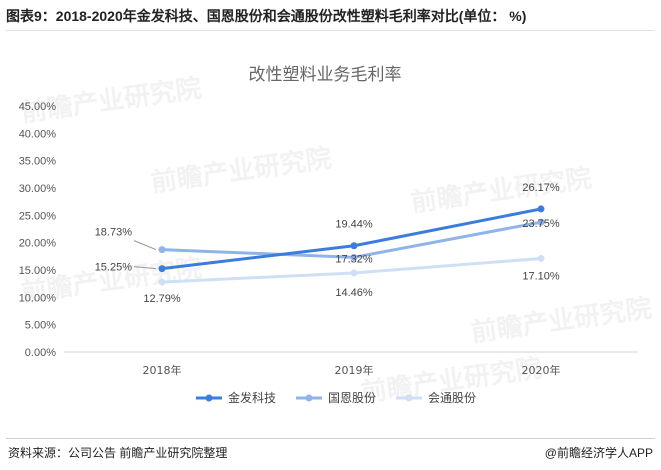  I want to click on y-tick-label: 45.00%, so click(38, 107).